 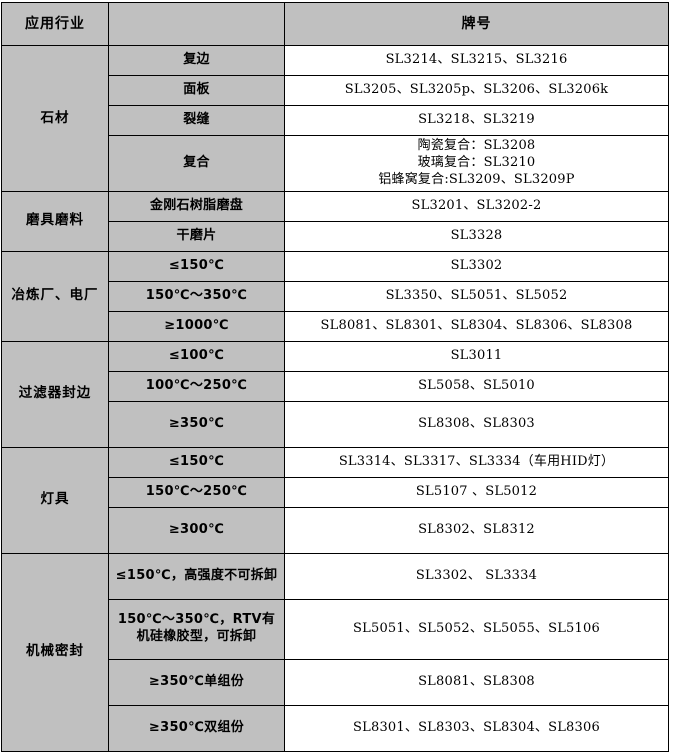 I want to click on grade-cell: SL3205、SL3205p、SL3206、SL3206k, so click(x=476, y=90).